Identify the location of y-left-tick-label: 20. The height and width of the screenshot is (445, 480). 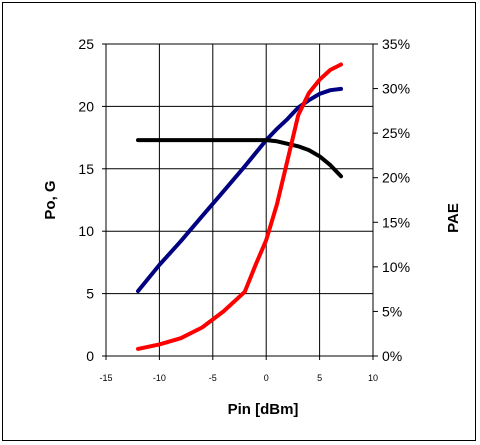
(86, 106).